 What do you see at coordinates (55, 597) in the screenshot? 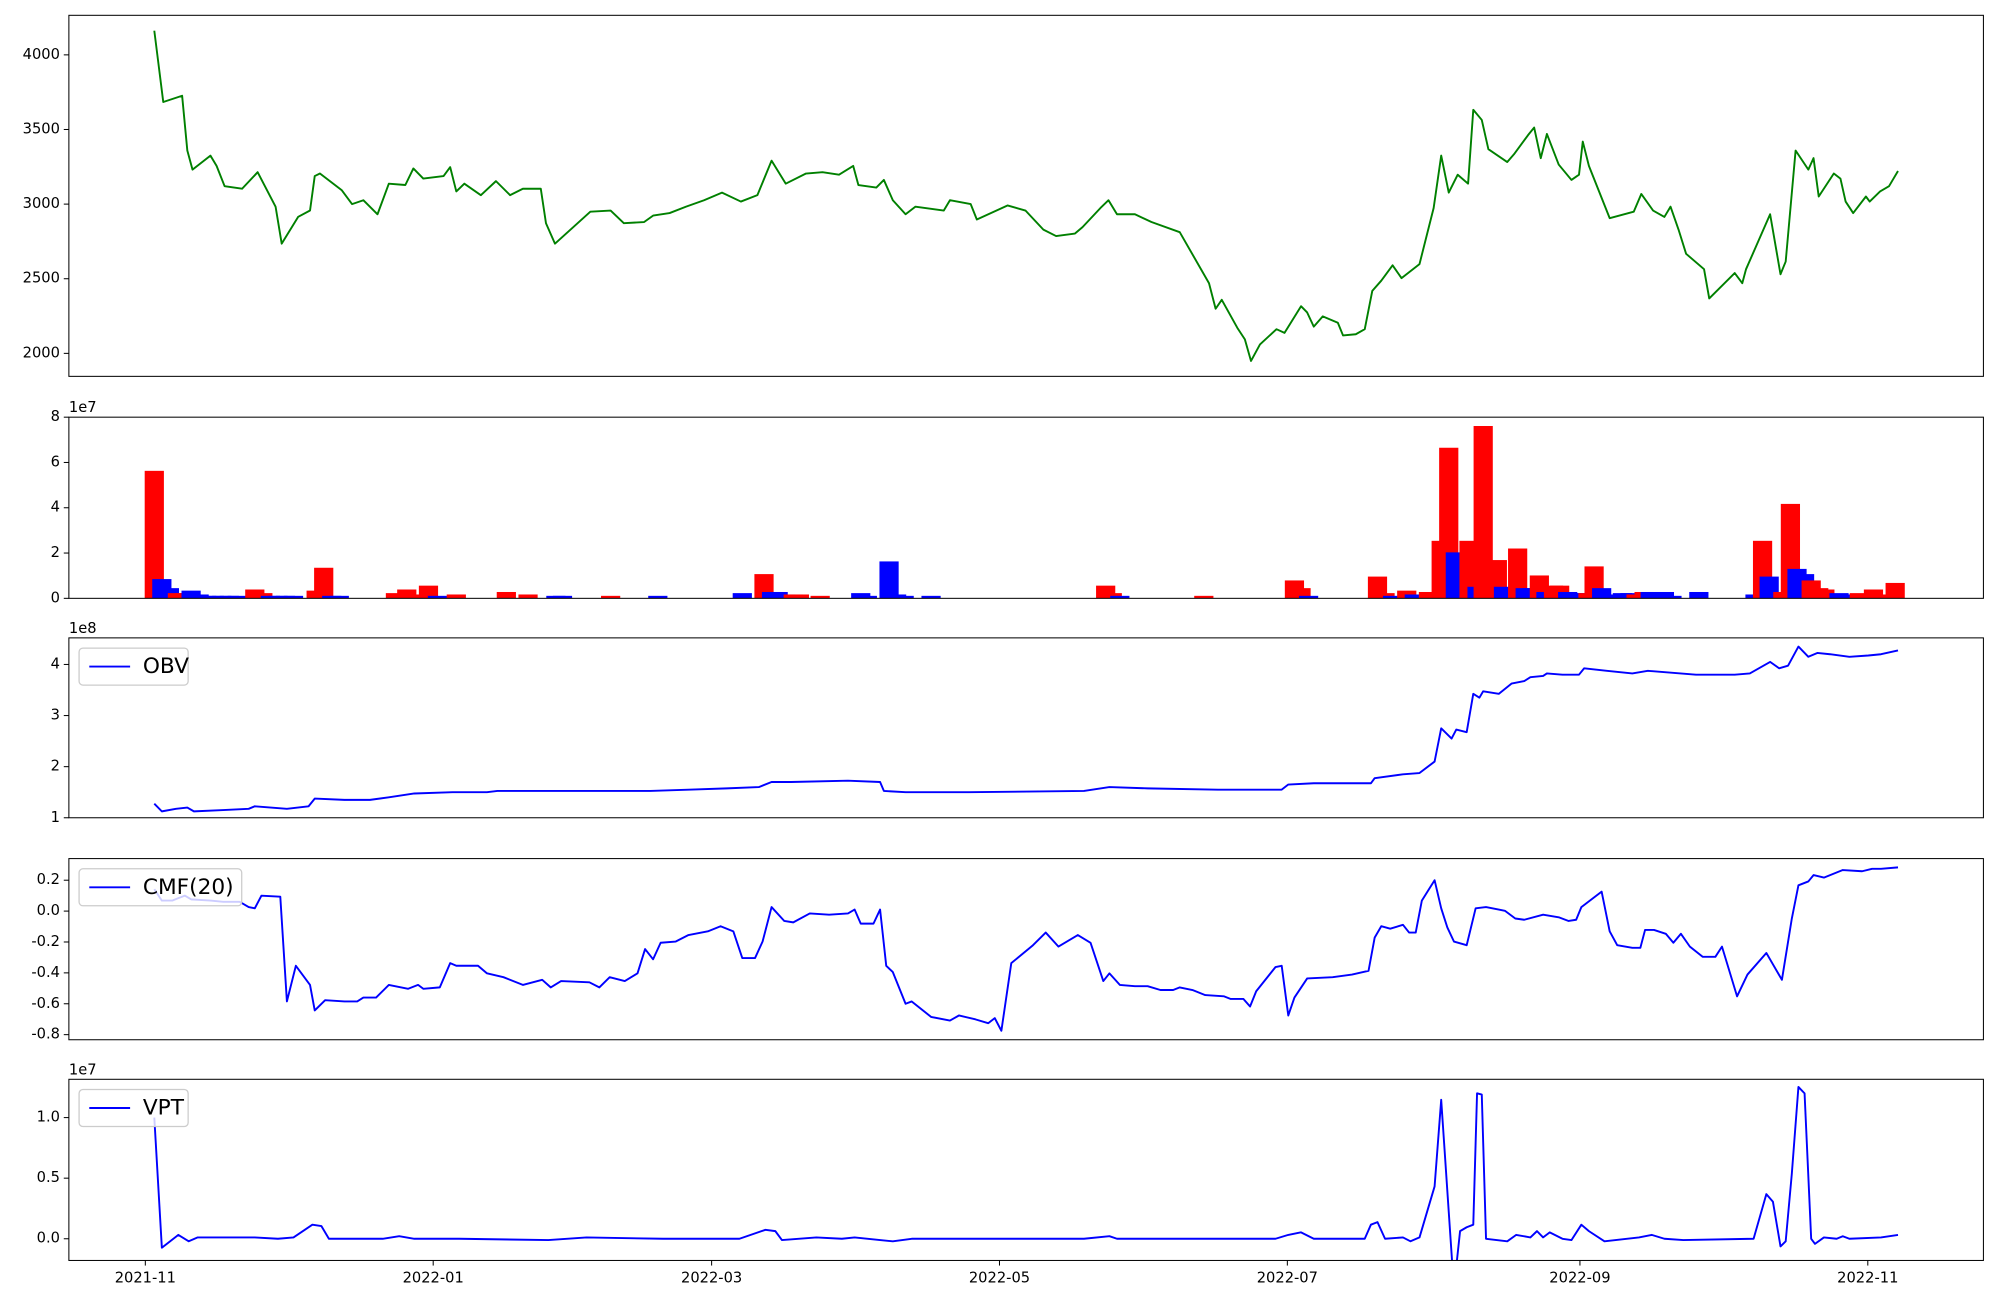
I see `y-tick-label: 0` at bounding box center [55, 597].